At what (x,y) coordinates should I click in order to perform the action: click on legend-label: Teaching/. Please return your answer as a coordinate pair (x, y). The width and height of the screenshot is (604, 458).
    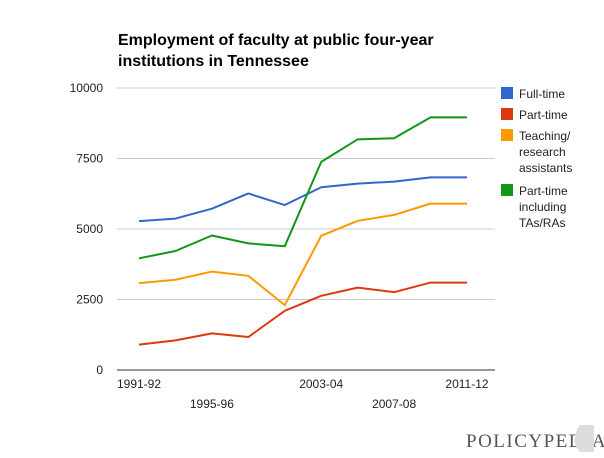
    Looking at the image, I should click on (545, 136).